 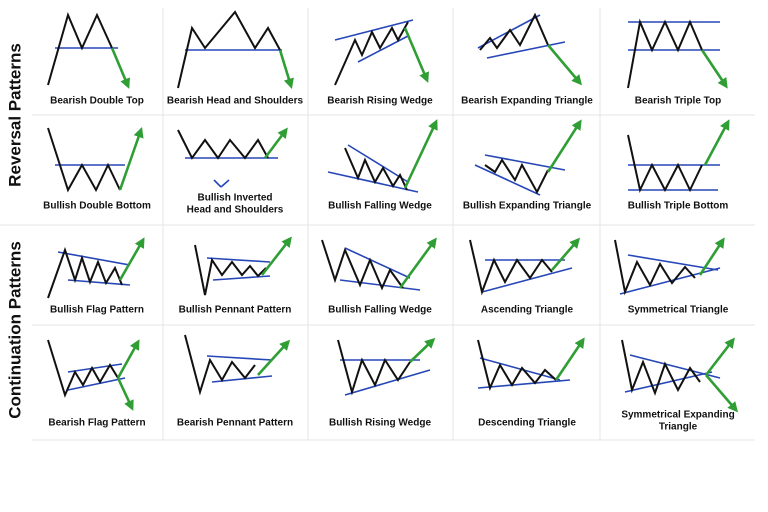 I want to click on pattern-title: Triangle, so click(x=678, y=427).